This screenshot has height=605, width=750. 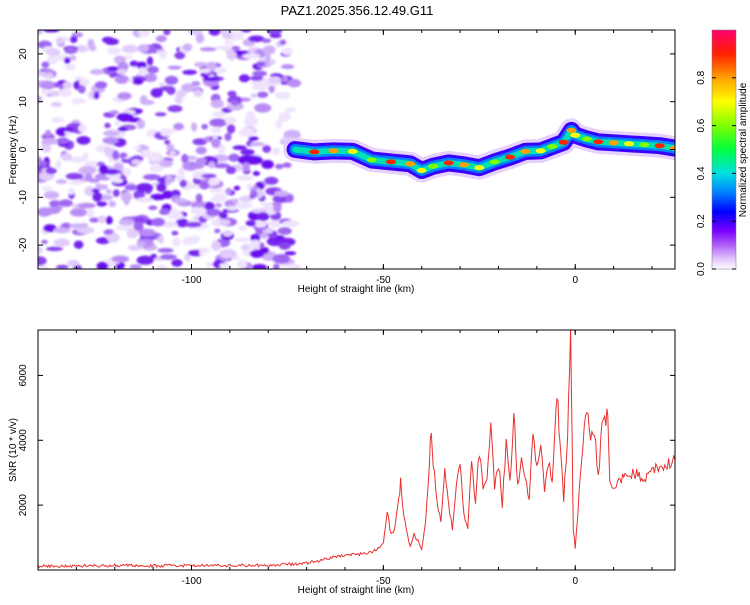 I want to click on snr-xtick-label: 0, so click(x=575, y=581).